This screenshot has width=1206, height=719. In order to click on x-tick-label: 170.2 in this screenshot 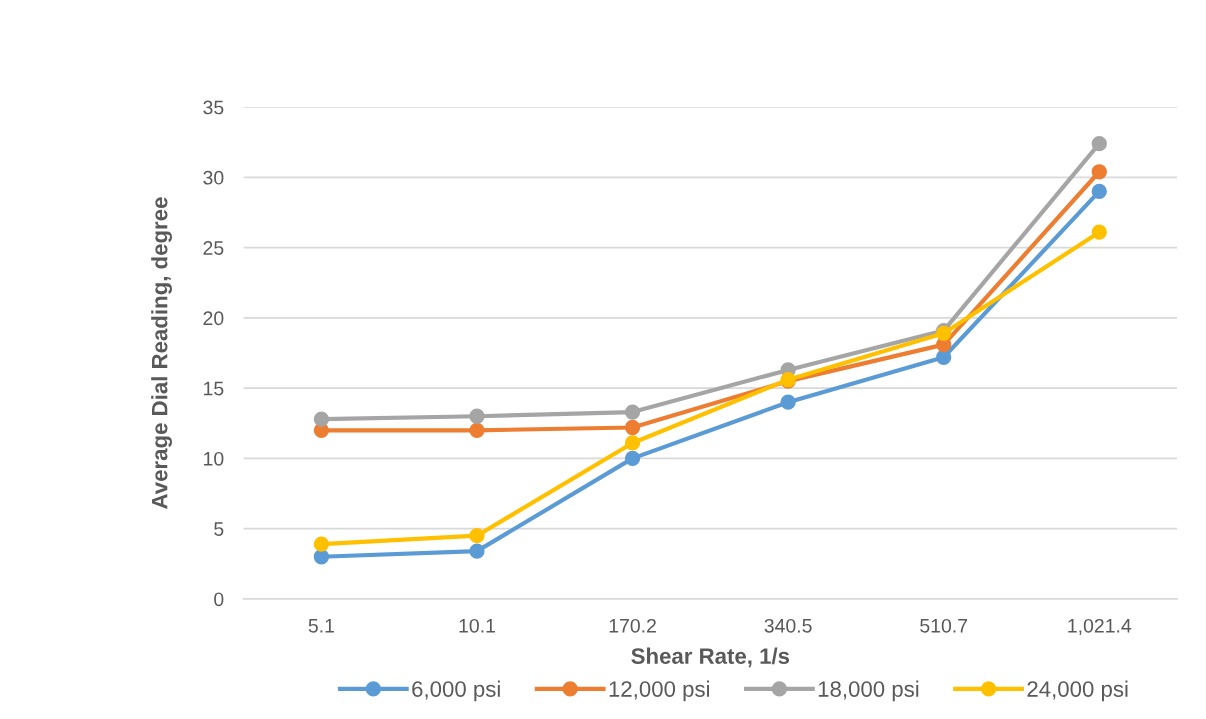, I will do `click(632, 625)`.